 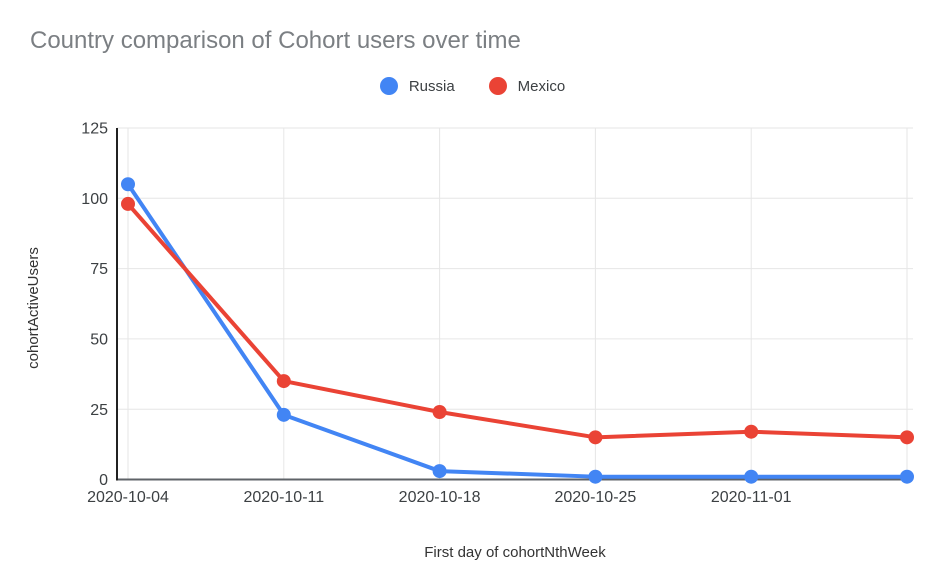 What do you see at coordinates (751, 497) in the screenshot?
I see `x-tick-label: 2020-11-01` at bounding box center [751, 497].